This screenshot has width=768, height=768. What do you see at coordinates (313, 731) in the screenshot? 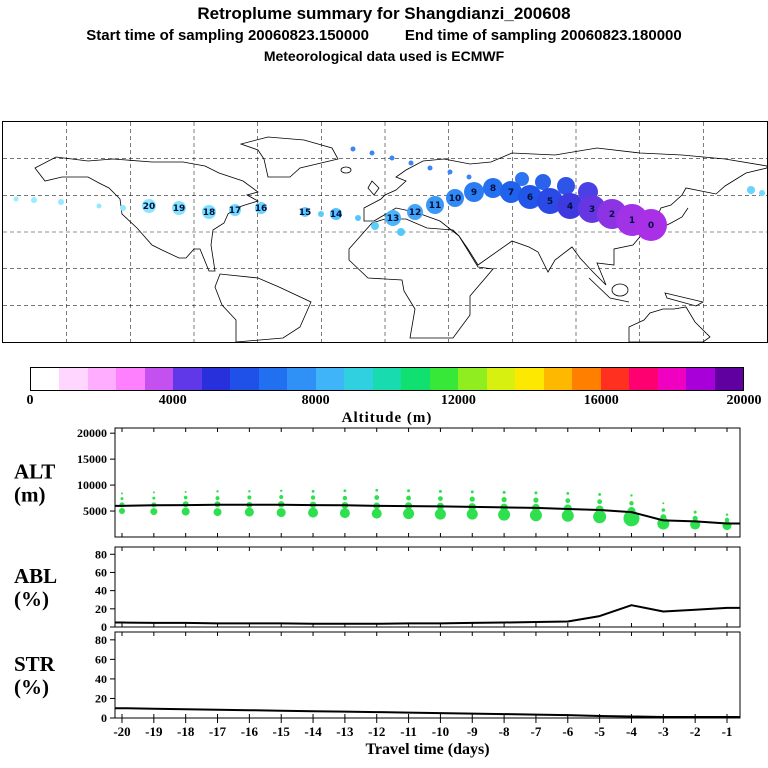
I see `x-axis-tick-label: -14` at bounding box center [313, 731].